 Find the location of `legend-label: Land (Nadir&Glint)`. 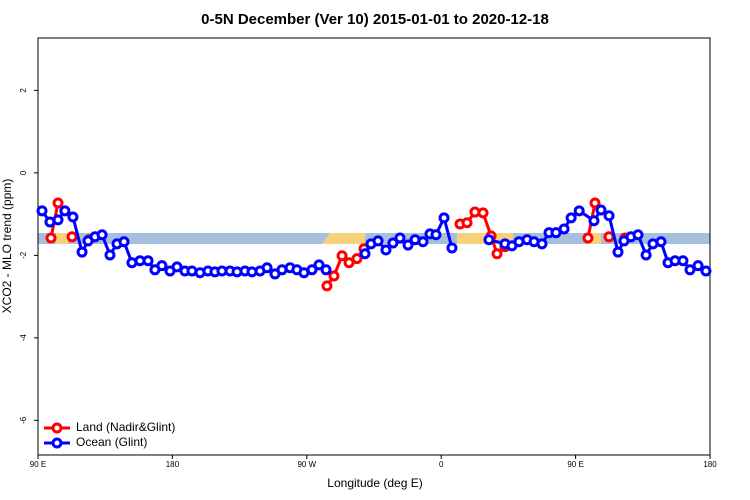

legend-label: Land (Nadir&Glint) is located at coordinates (125, 427).